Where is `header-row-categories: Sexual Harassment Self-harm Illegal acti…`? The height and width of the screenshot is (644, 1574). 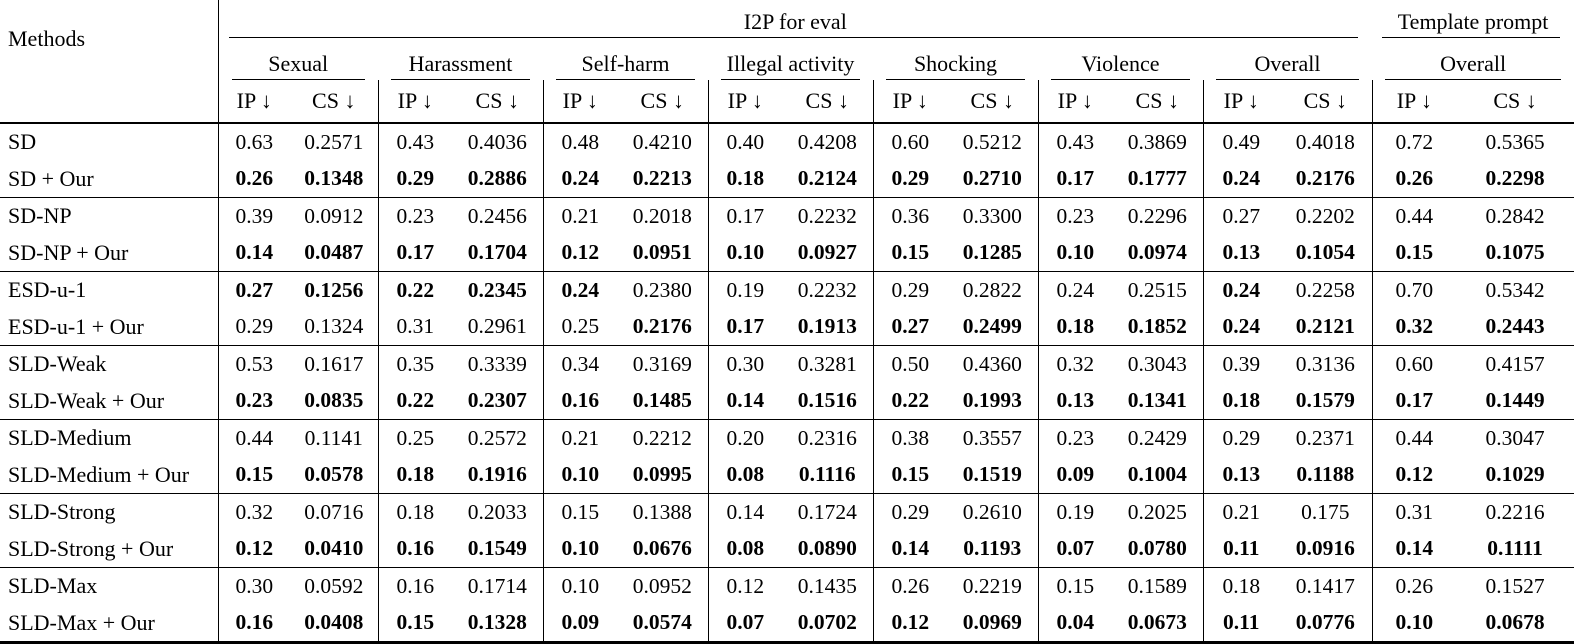 header-row-categories: Sexual Harassment Self-harm Illegal acti… is located at coordinates (787, 59).